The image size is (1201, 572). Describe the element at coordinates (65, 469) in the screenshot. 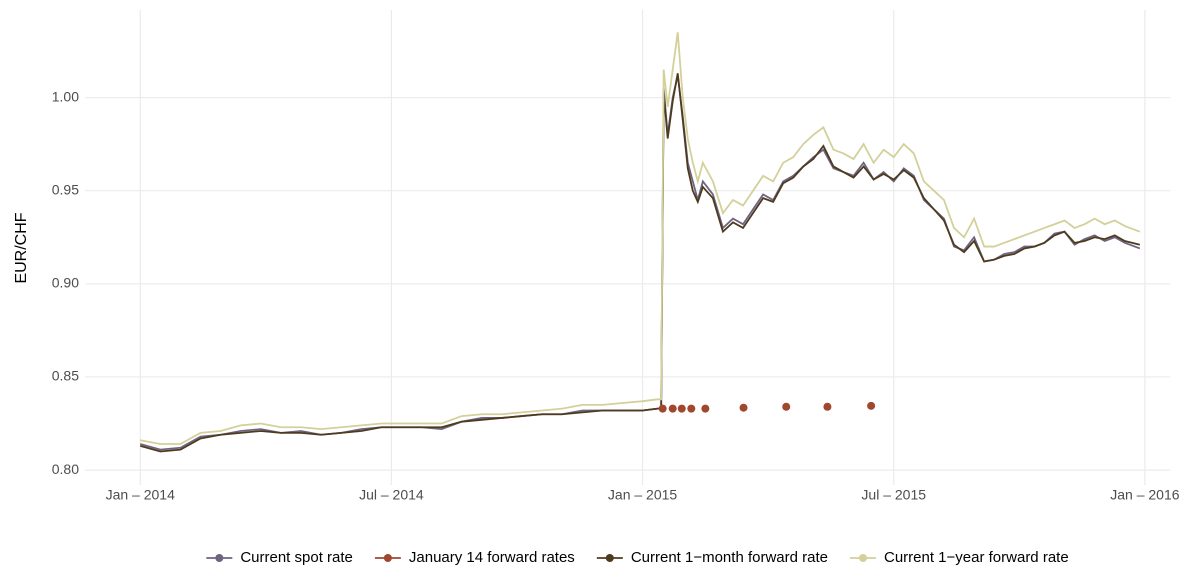

I see `y-tick-label: 0.80` at that location.